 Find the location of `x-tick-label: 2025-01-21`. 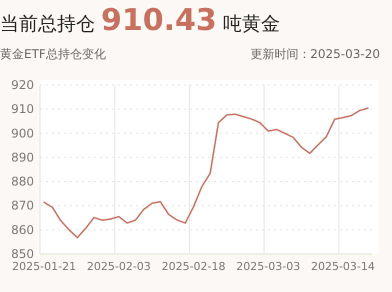

x-tick-label: 2025-01-21 is located at coordinates (44, 266).